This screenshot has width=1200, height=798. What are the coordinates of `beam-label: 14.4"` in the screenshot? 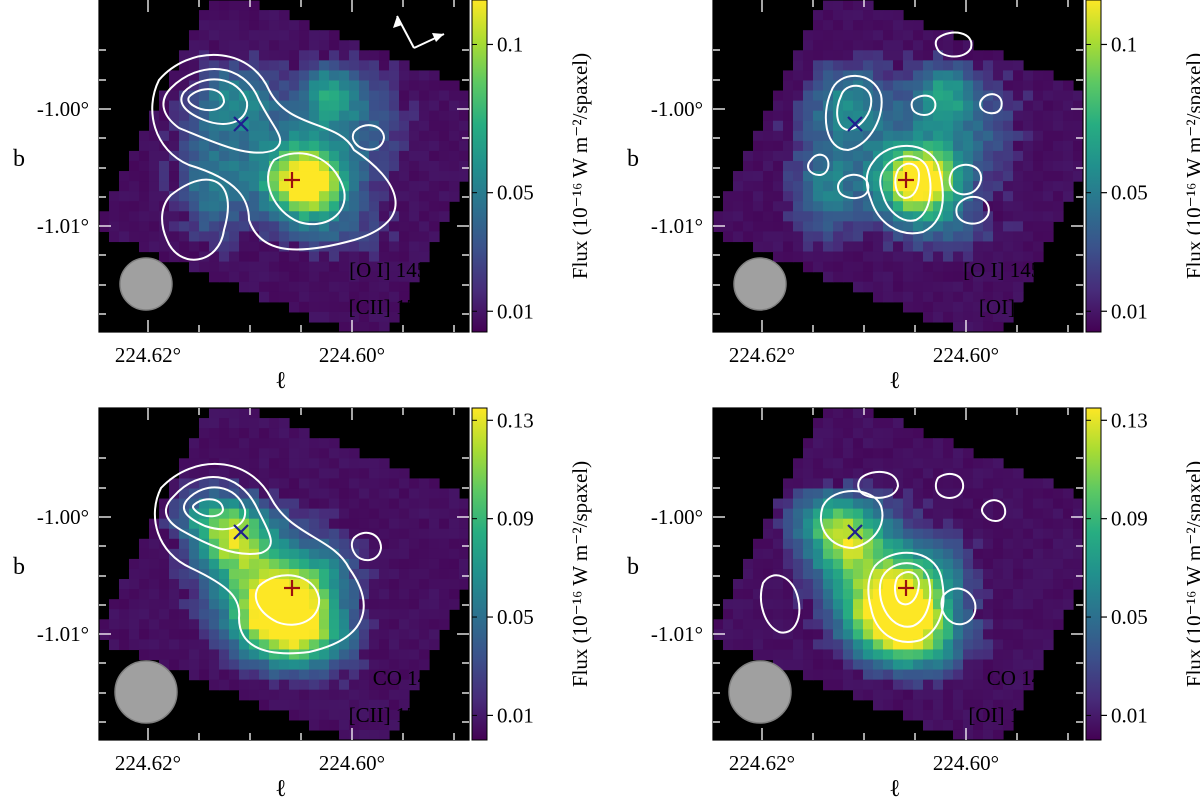 It's located at (199, 308).